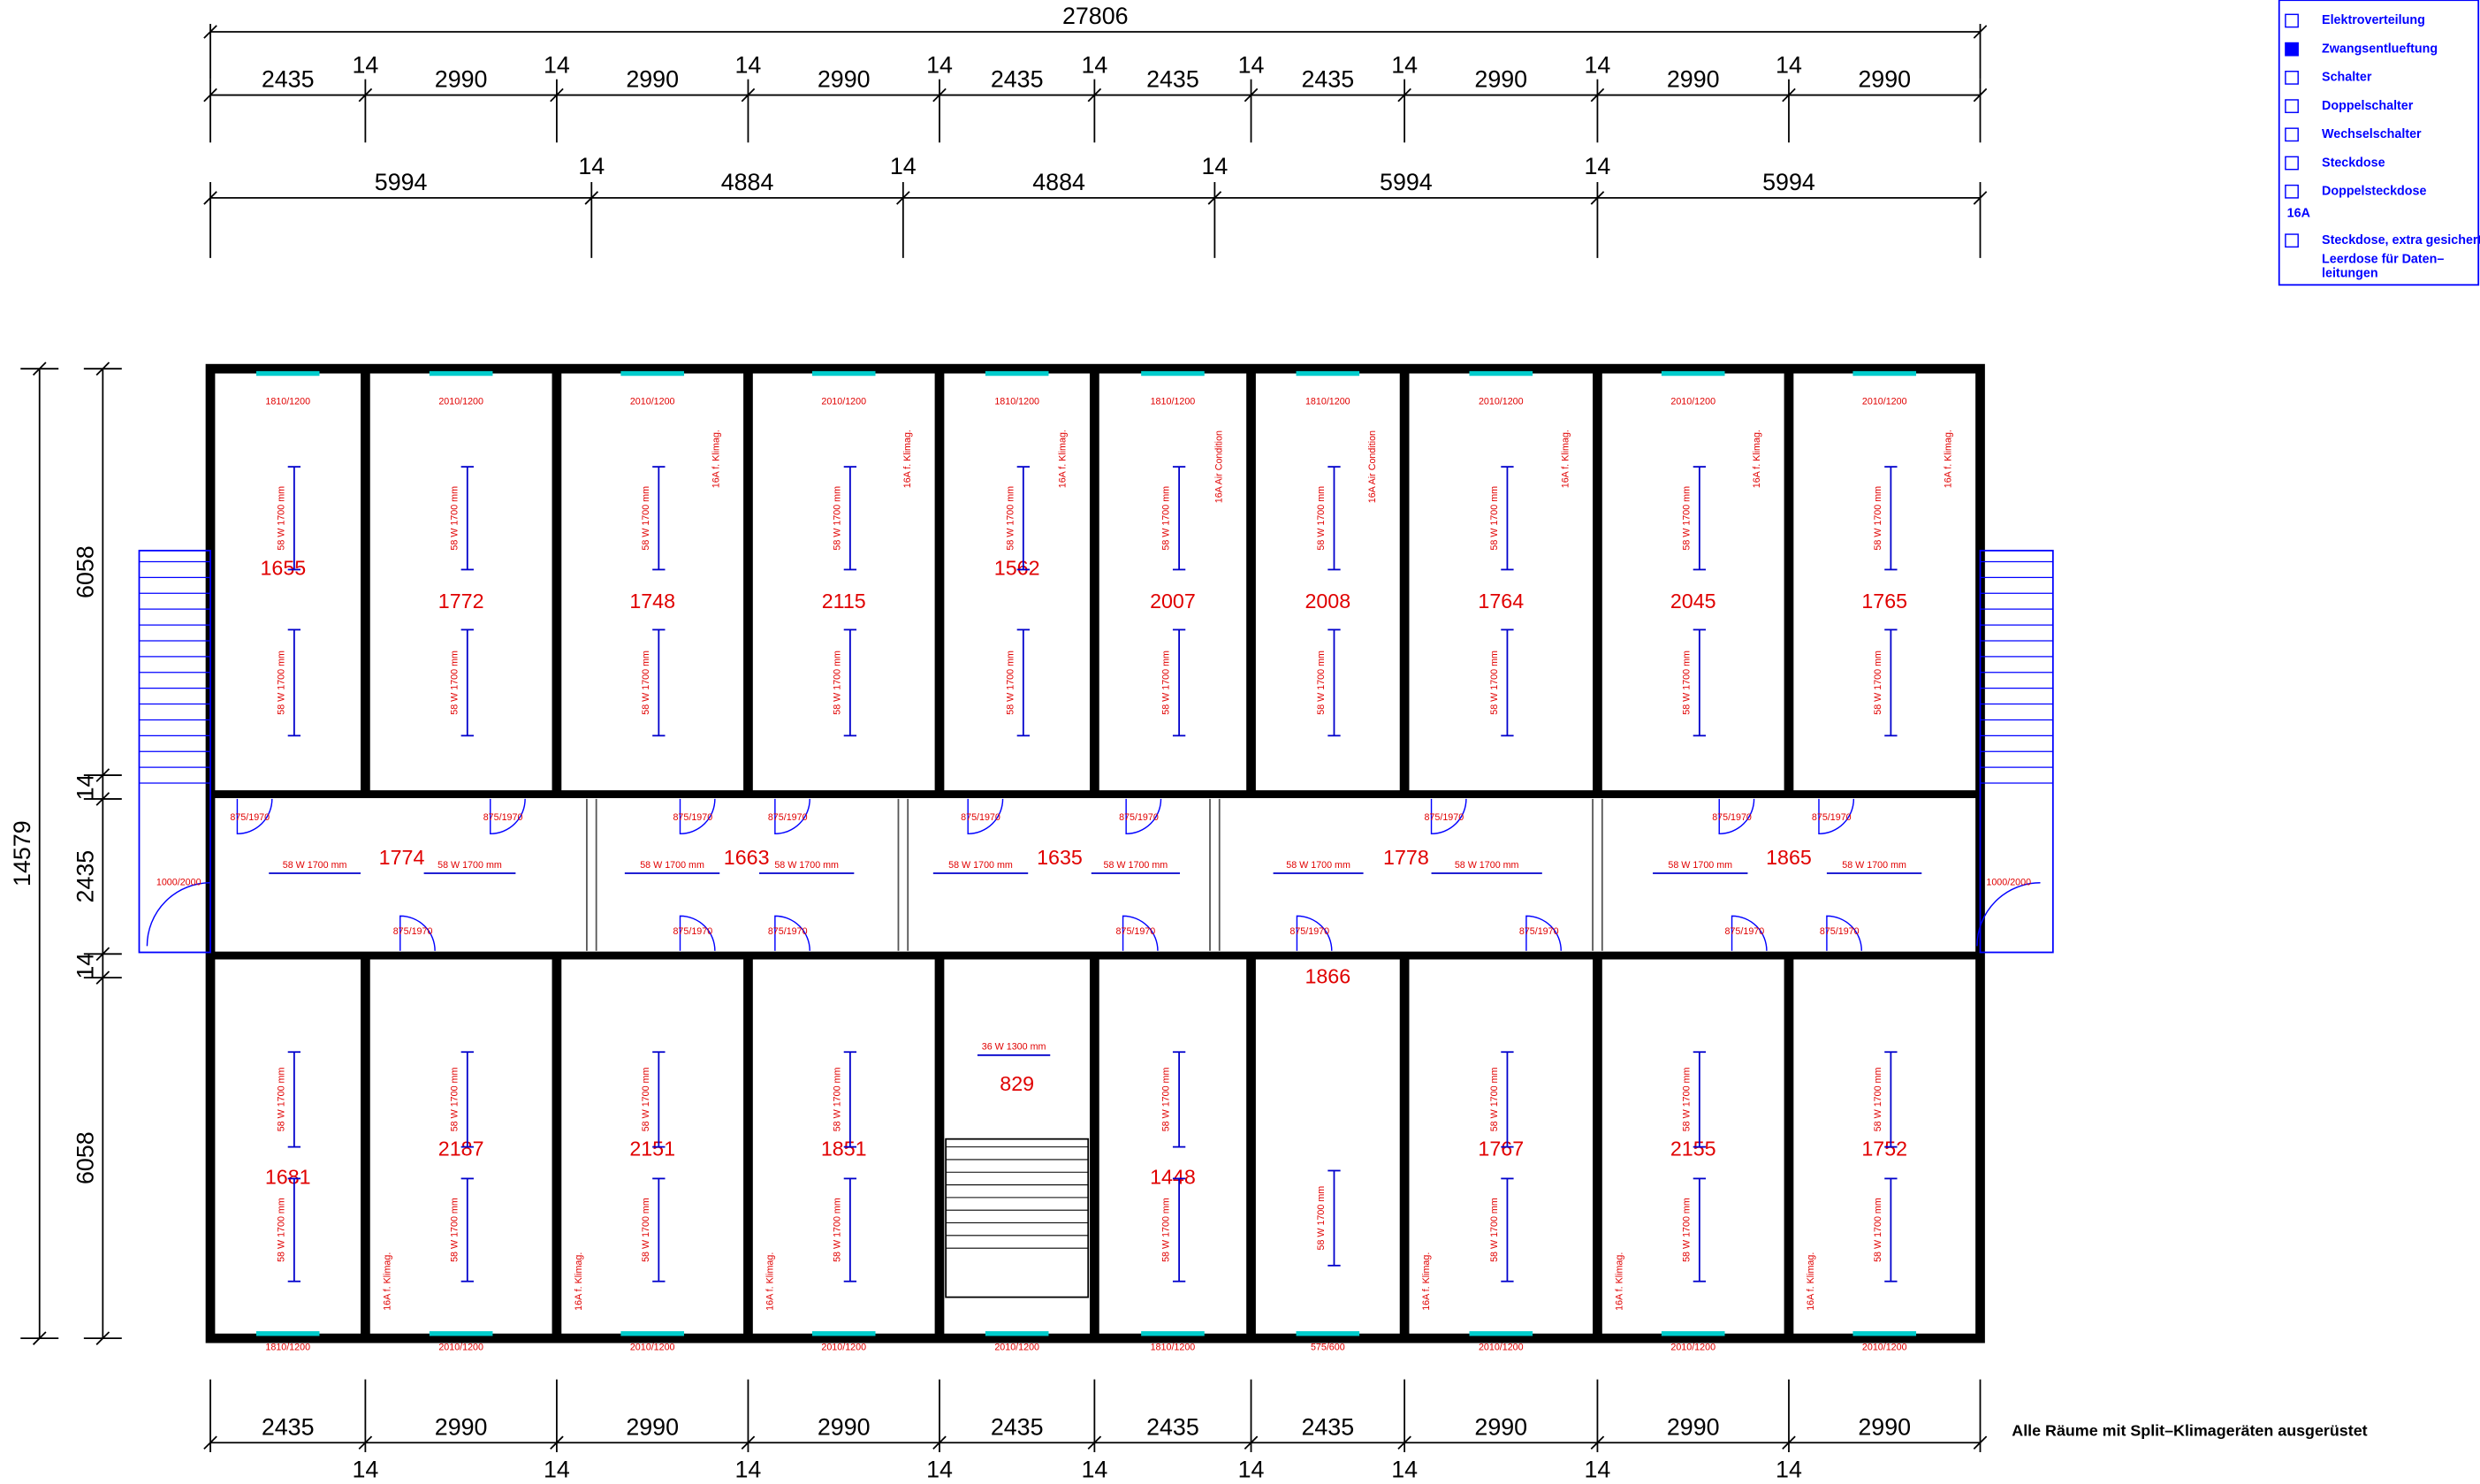 The height and width of the screenshot is (1484, 2480). What do you see at coordinates (1014, 1047) in the screenshot?
I see `lamp-label: 36 W 1300 mm` at bounding box center [1014, 1047].